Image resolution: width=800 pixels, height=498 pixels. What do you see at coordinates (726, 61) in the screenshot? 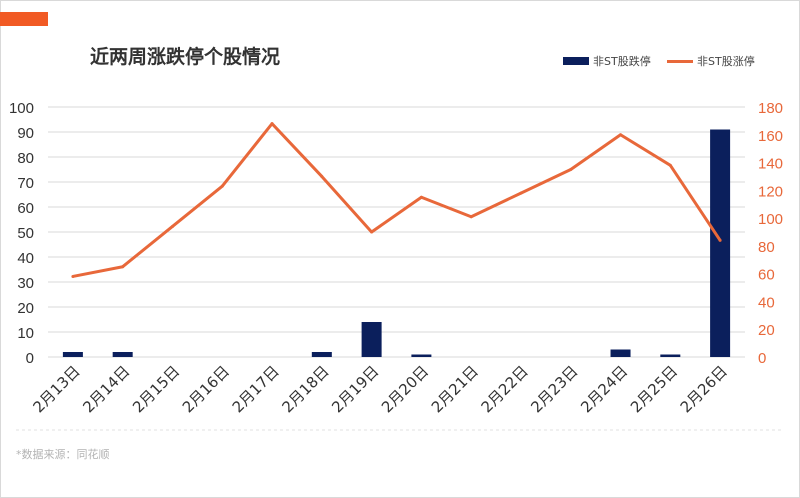
I see `legend-label-line: 非ST股涨停` at bounding box center [726, 61].